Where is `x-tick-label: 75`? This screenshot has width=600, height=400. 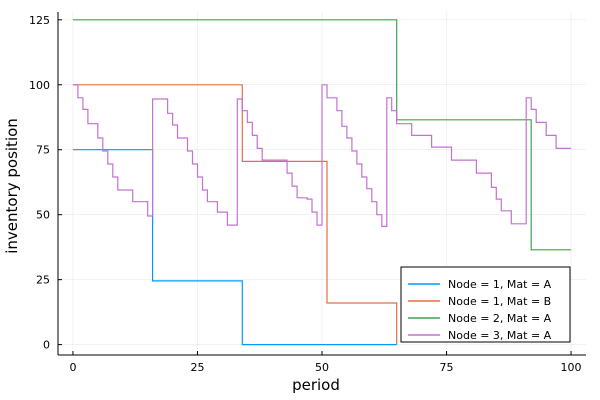 x-tick-label: 75 is located at coordinates (447, 367).